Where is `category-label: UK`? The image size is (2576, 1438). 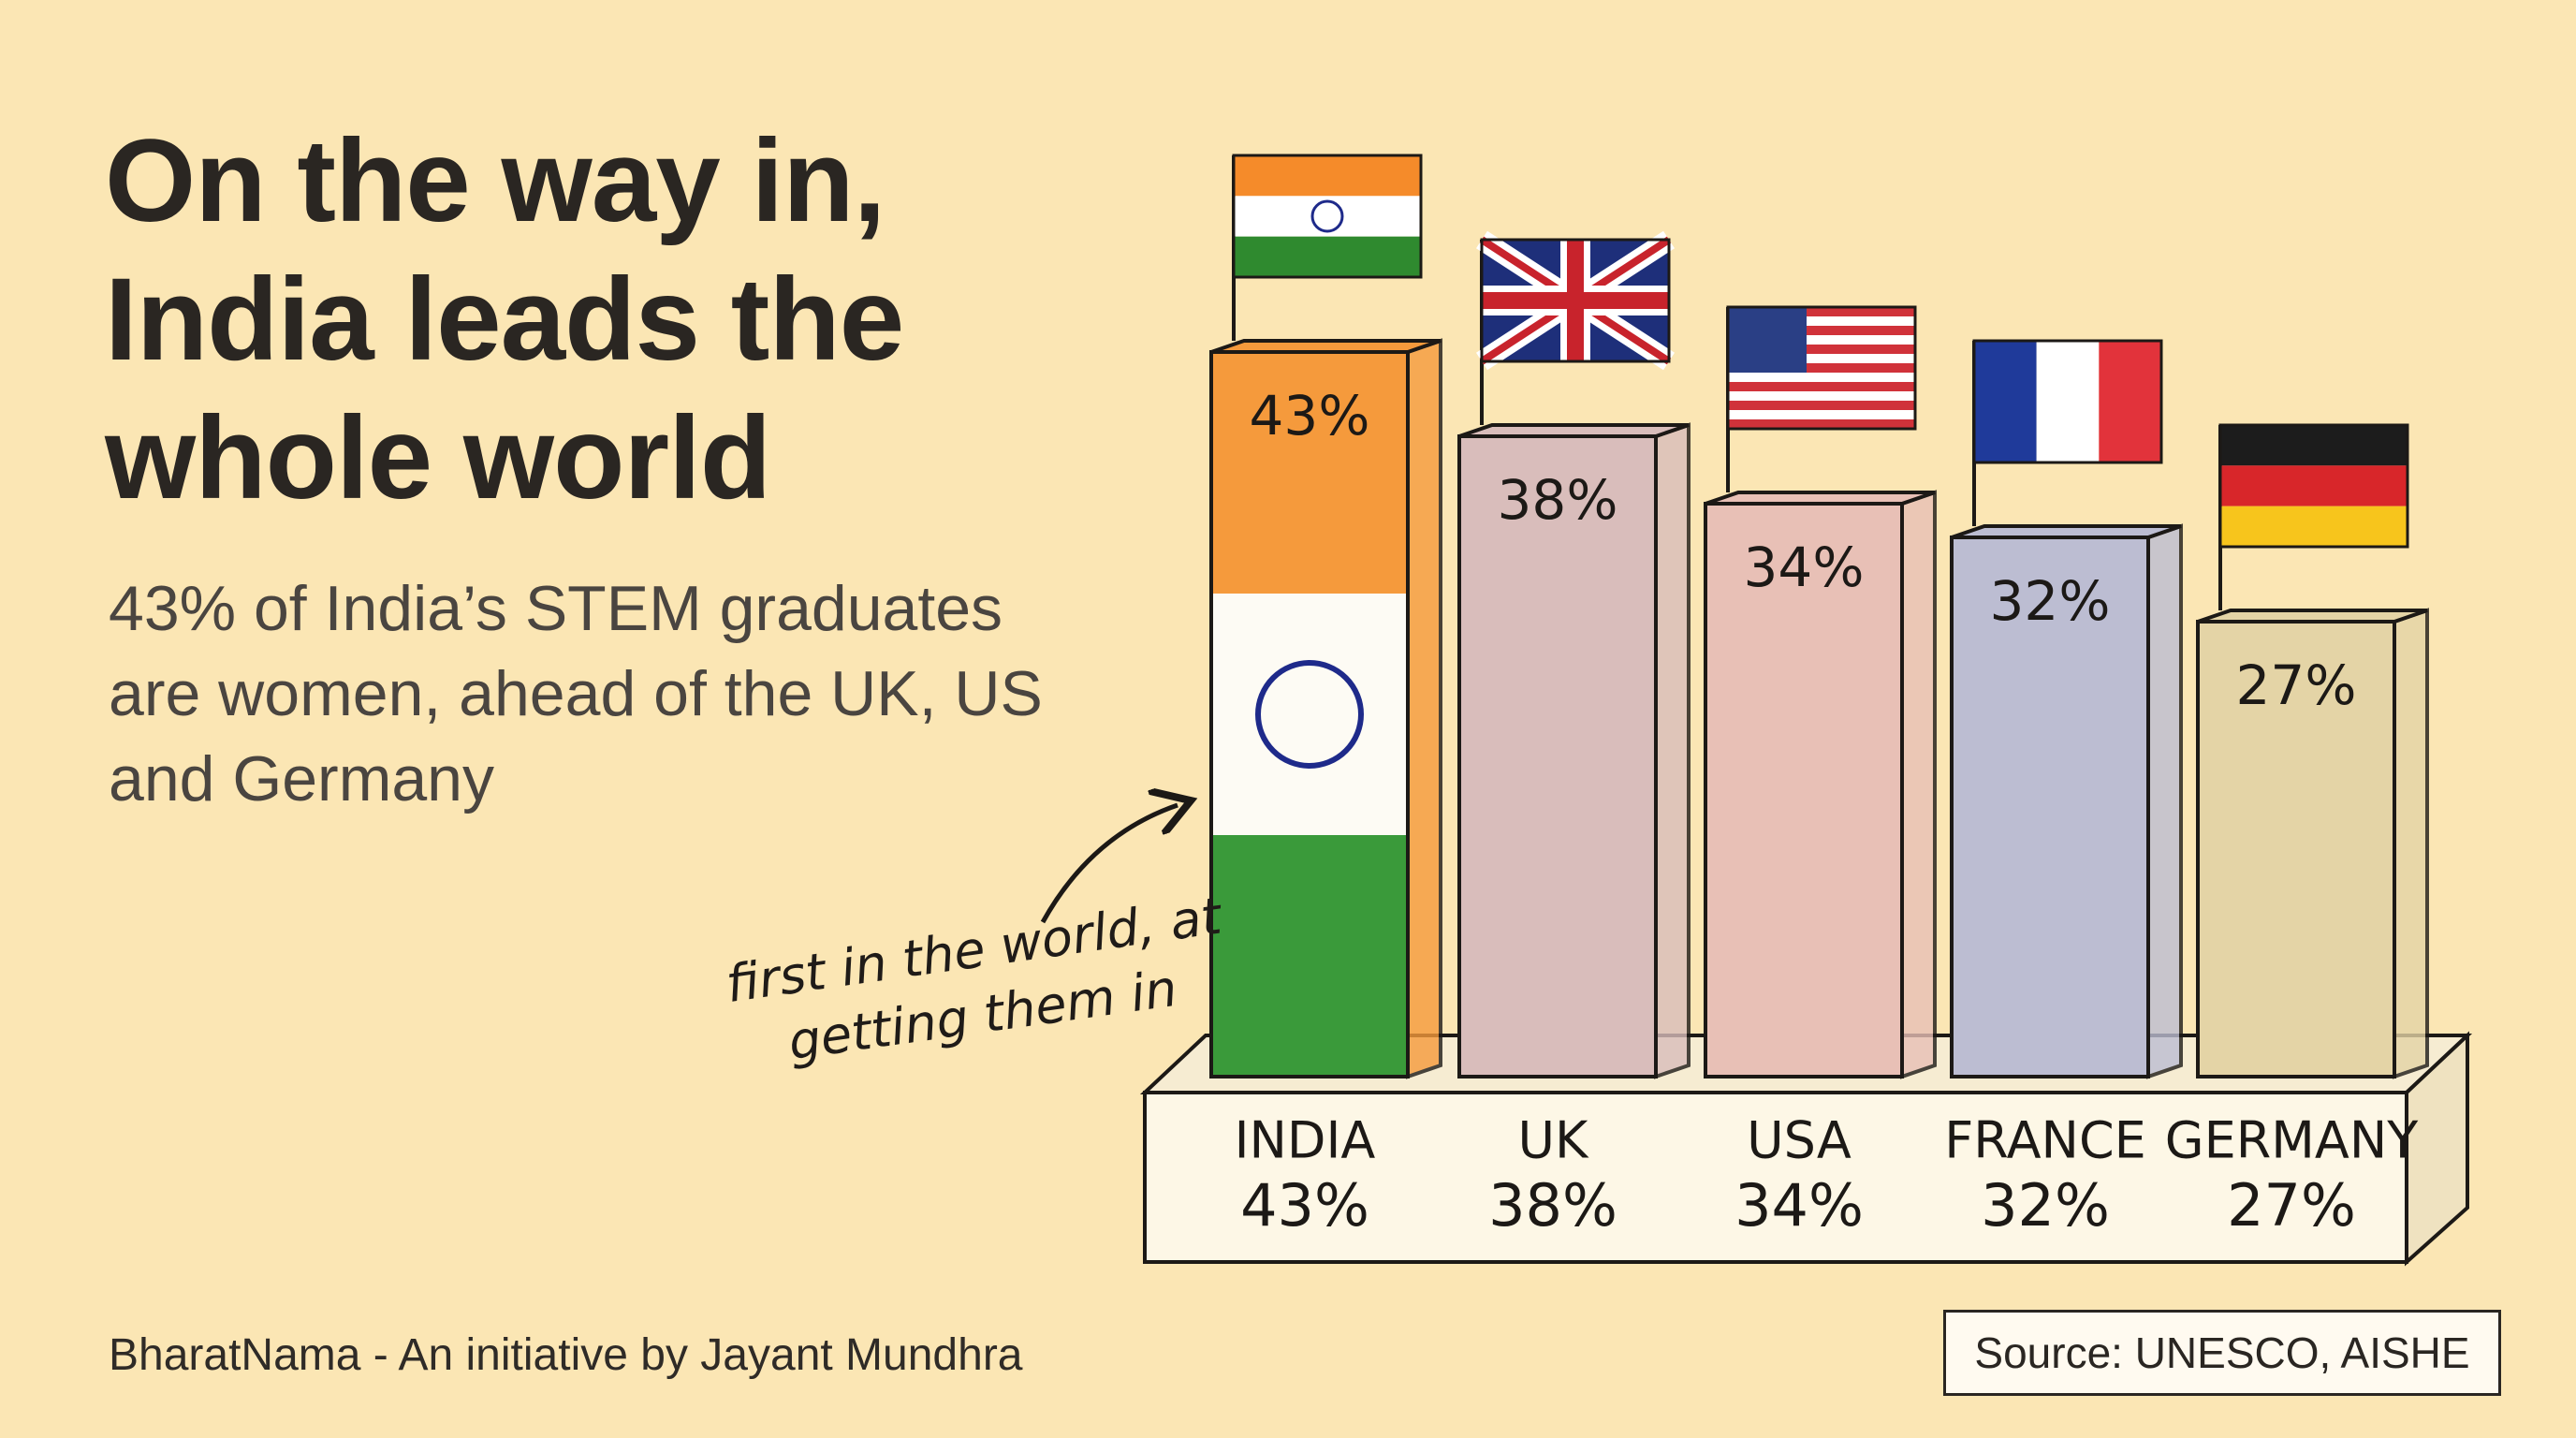 category-label: UK is located at coordinates (1554, 1140).